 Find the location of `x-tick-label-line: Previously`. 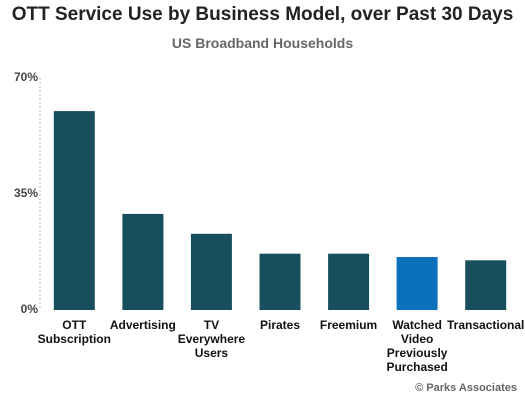

x-tick-label-line: Previously is located at coordinates (417, 353).